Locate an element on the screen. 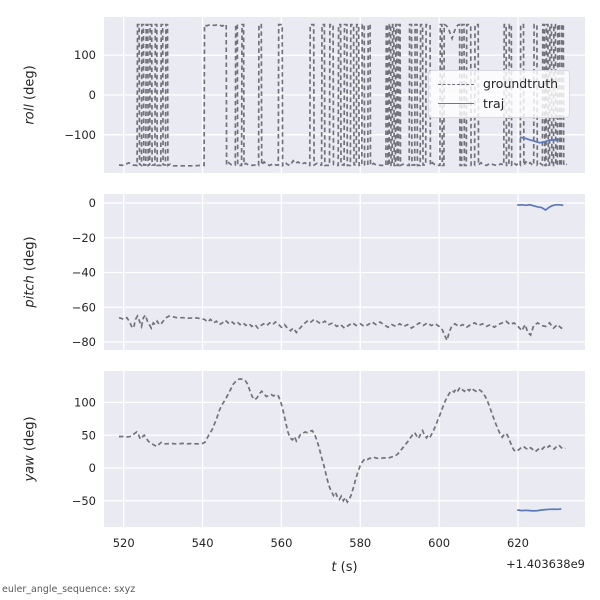 The height and width of the screenshot is (600, 600). euler-sequence-note: euler_angle_sequence: sxyz is located at coordinates (69, 589).